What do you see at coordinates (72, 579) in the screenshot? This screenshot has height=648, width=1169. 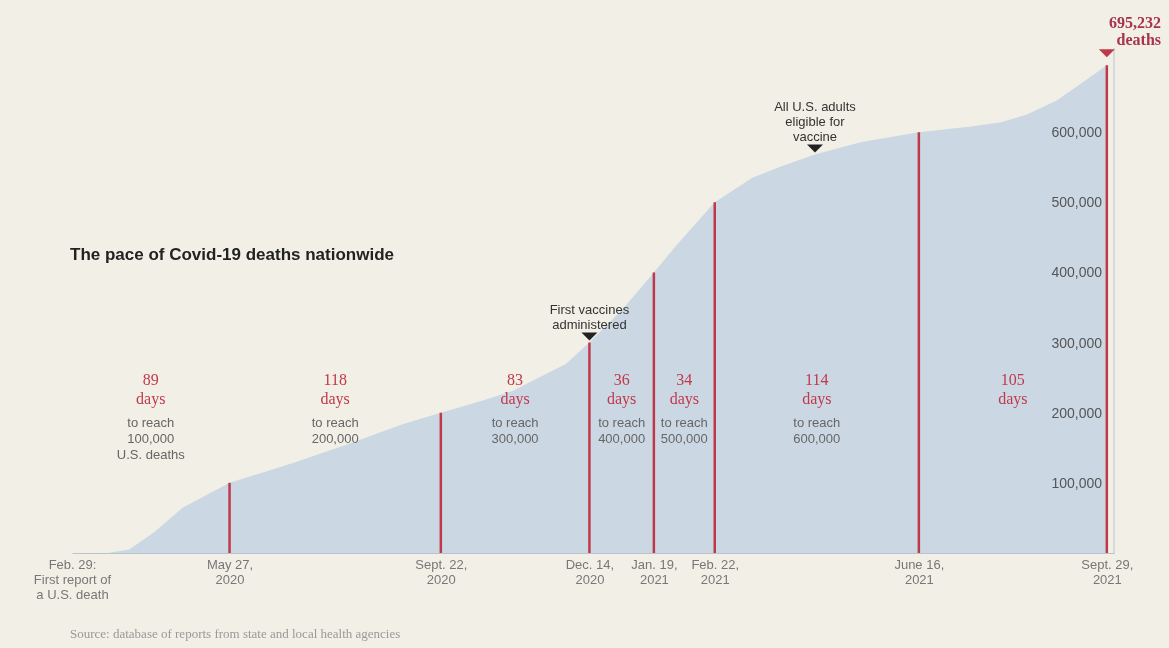 I see `x-tick-label: Feb. 29: First report of a U.S. death` at bounding box center [72, 579].